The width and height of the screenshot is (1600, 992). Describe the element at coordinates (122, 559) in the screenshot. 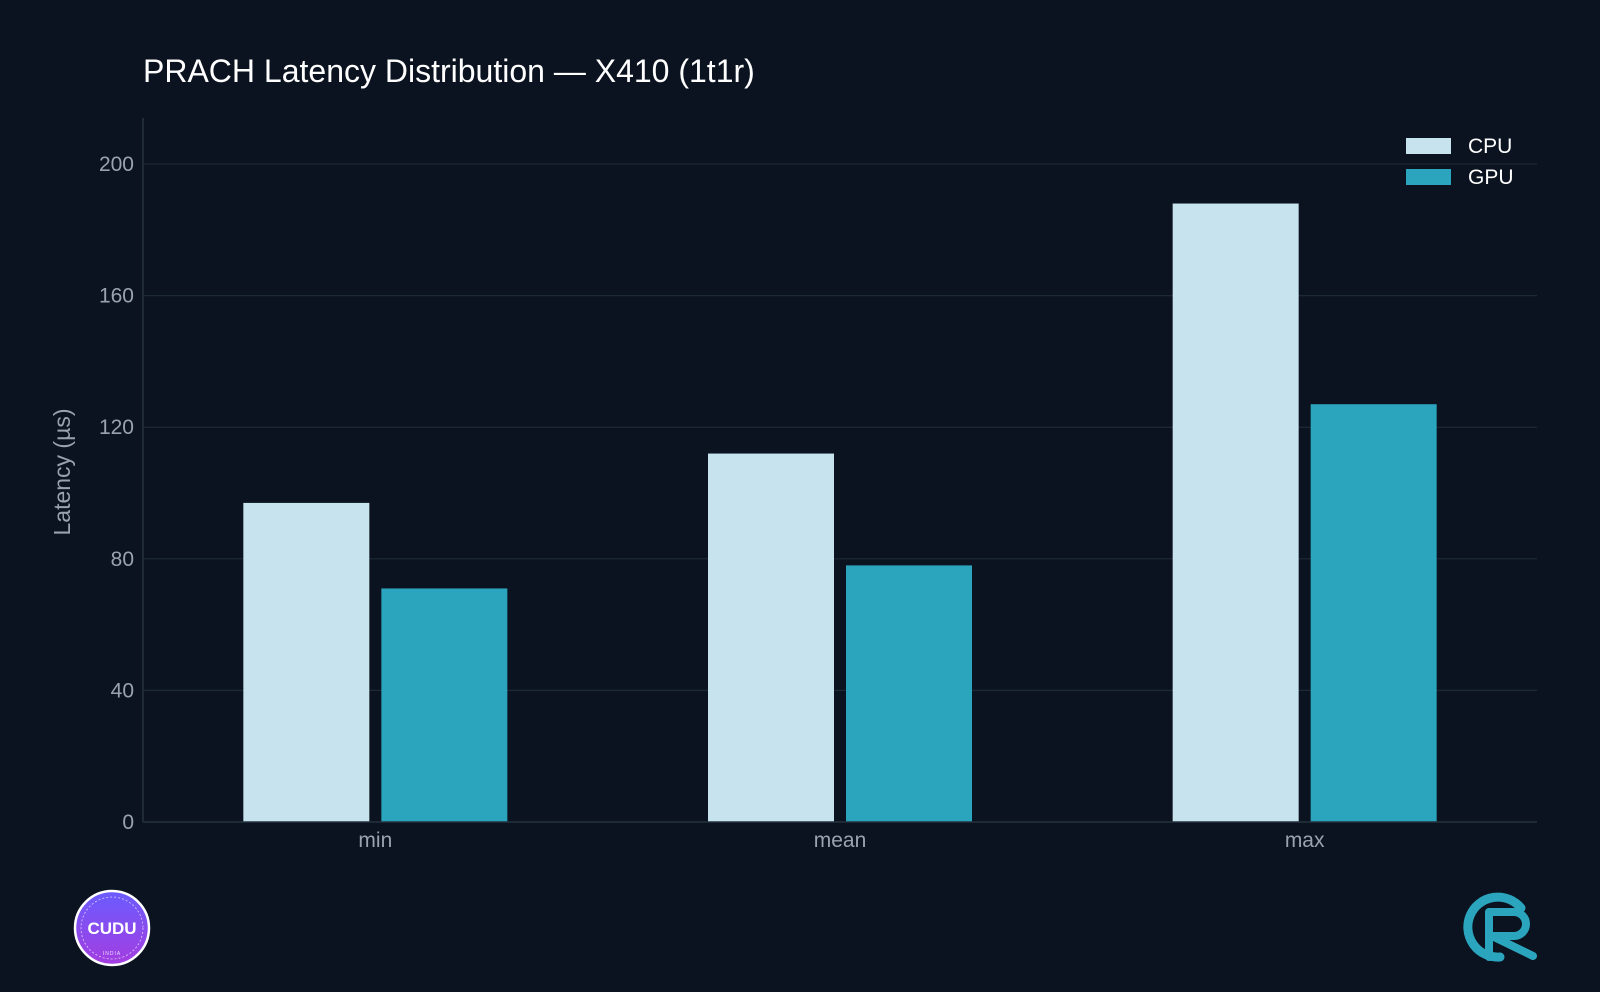

I see `y-tick-label: 80` at that location.